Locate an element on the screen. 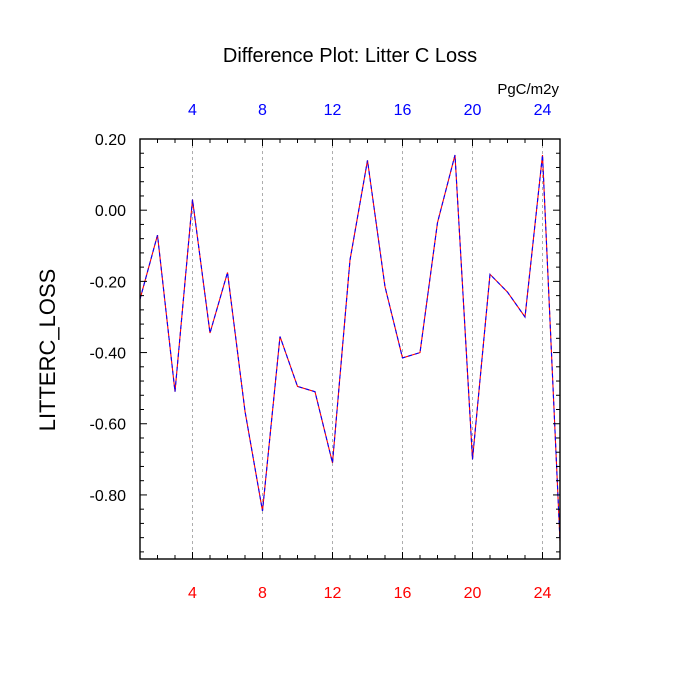  x-tick-label-top: 16 is located at coordinates (403, 110).